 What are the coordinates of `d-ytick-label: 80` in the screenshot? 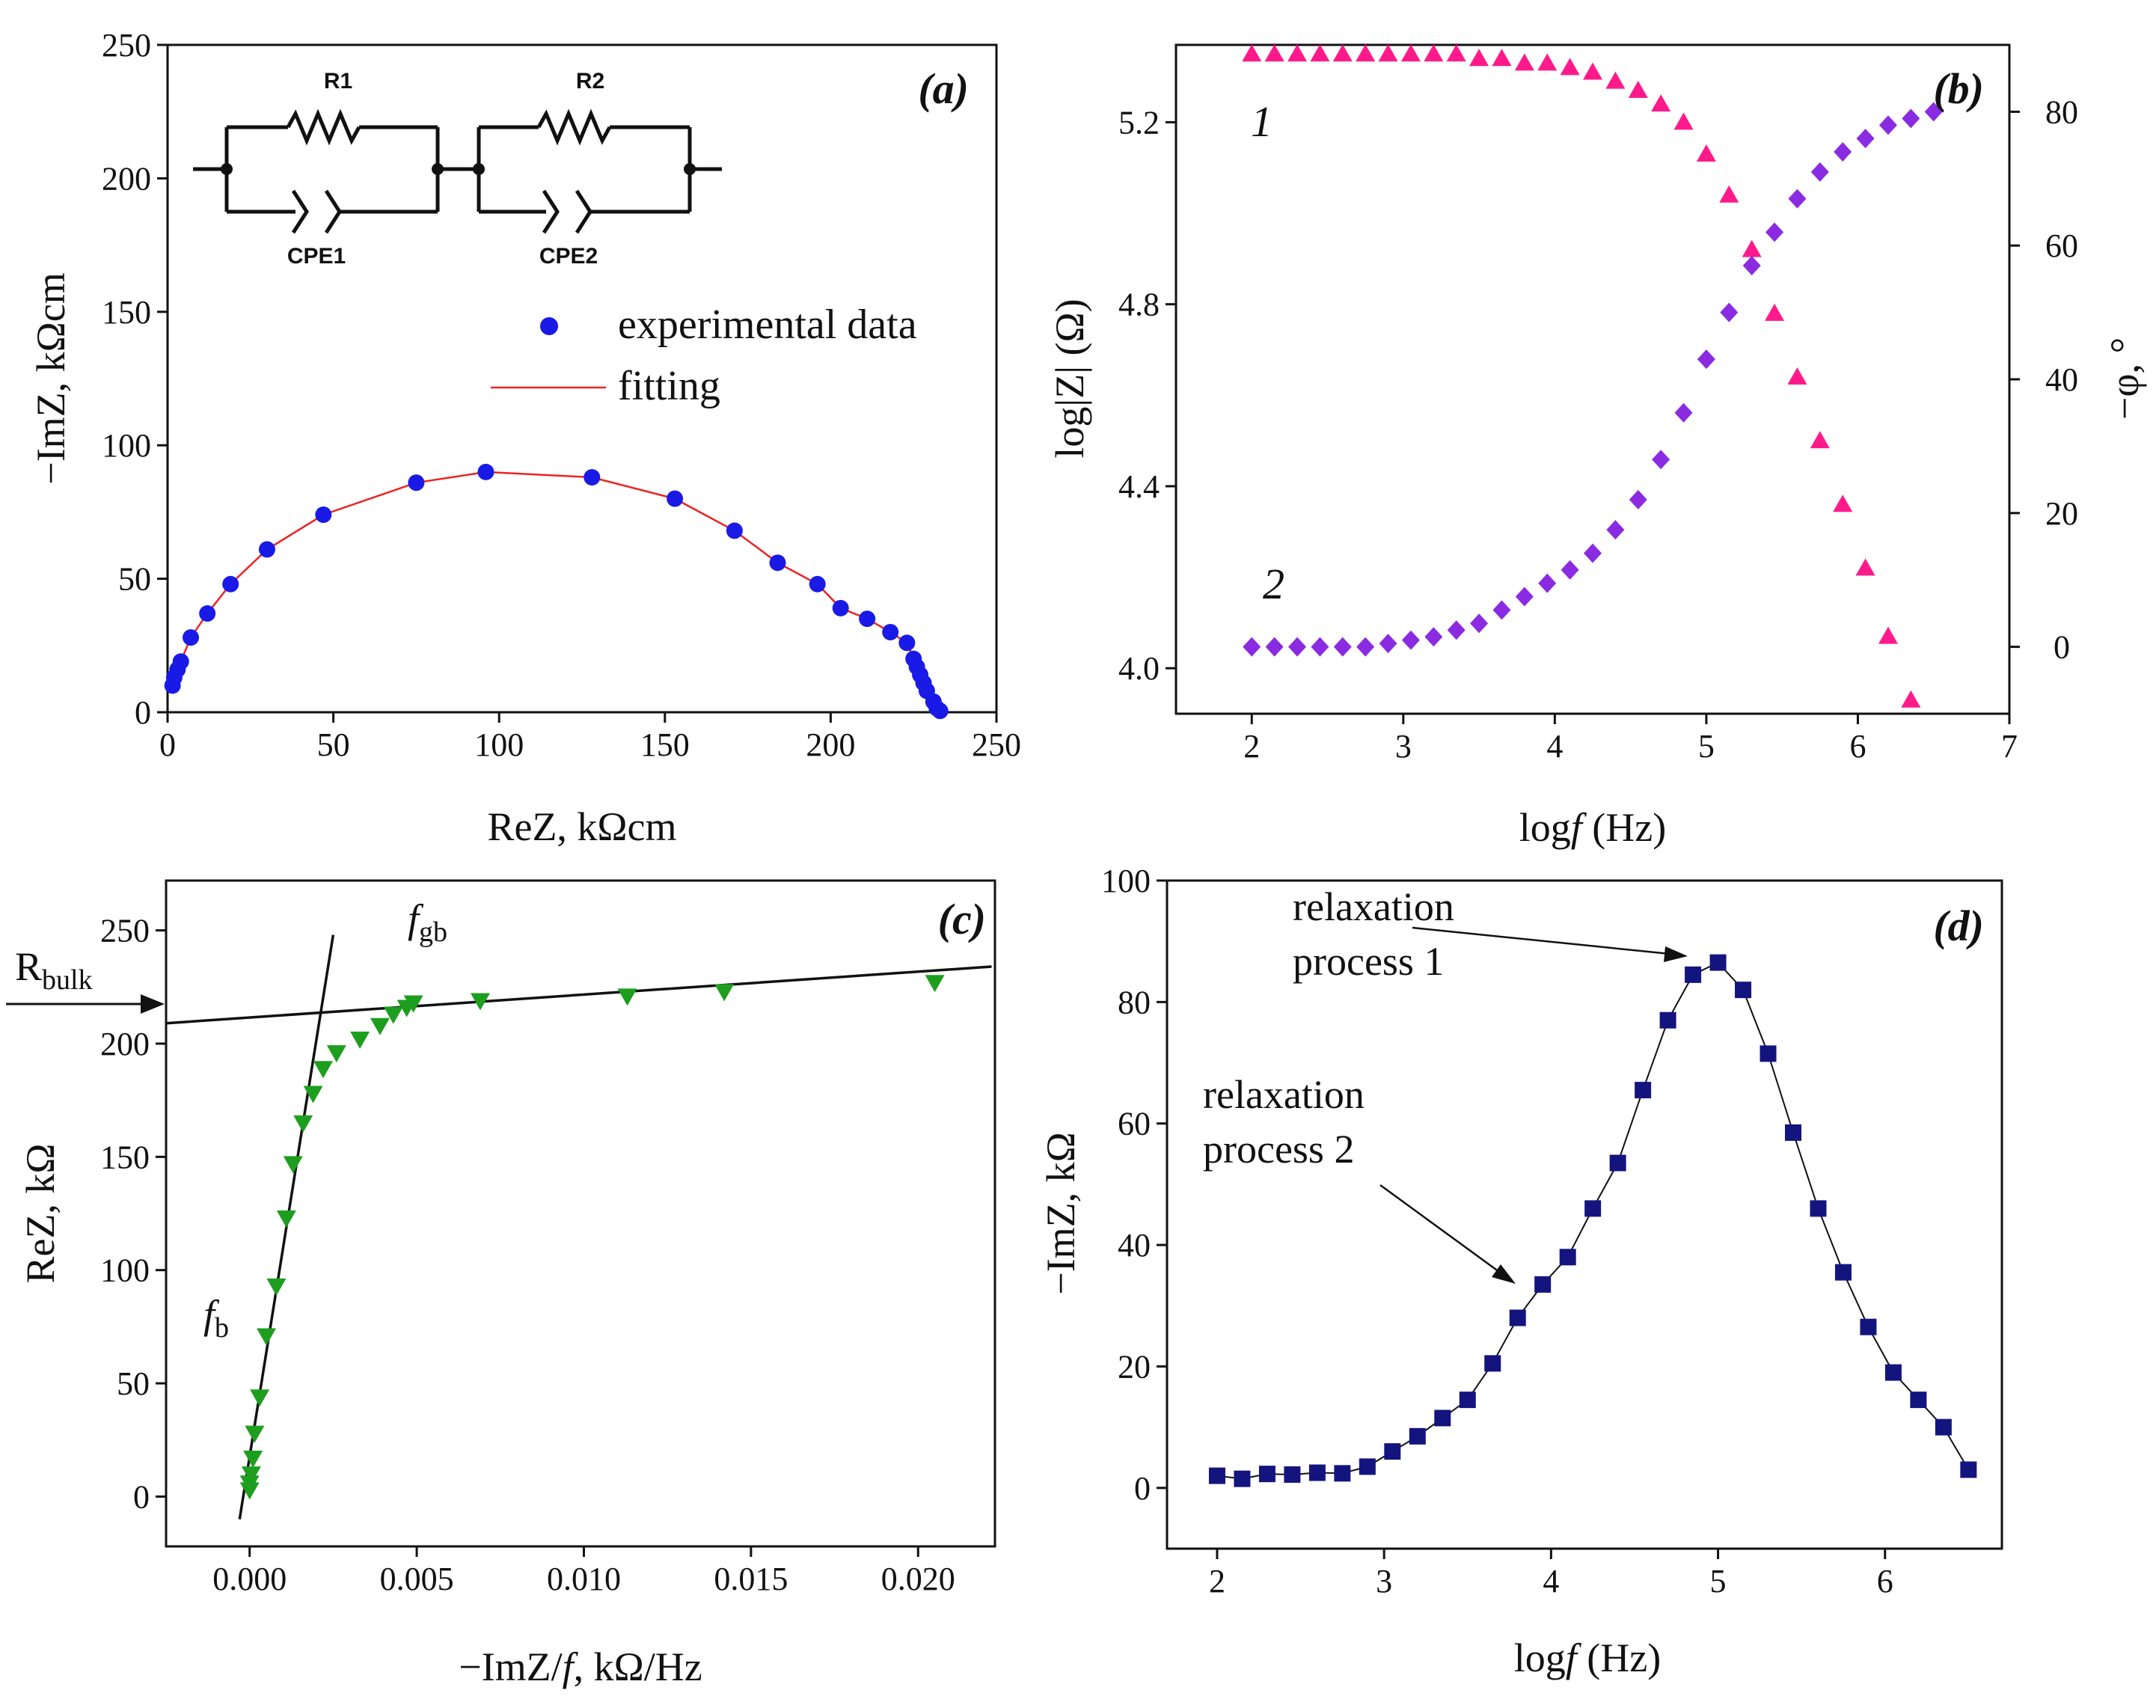 It's located at (1134, 1002).